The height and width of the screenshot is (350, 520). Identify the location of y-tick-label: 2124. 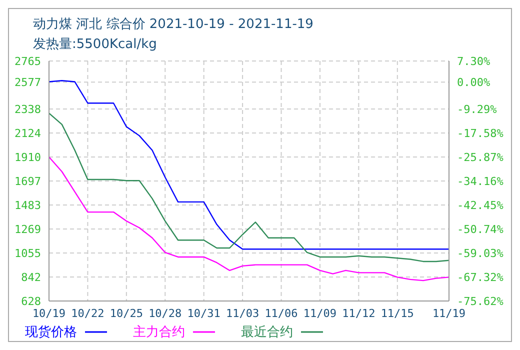
(28, 133).